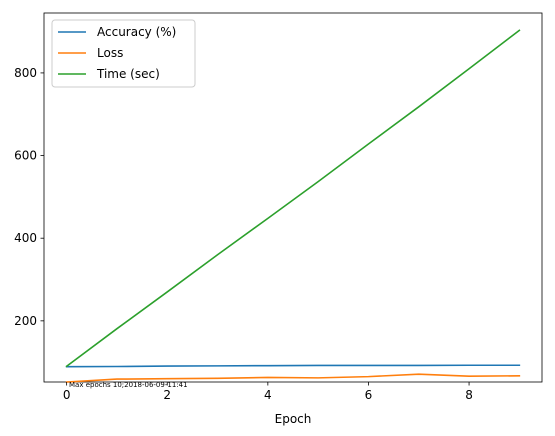  I want to click on y-tick-label: 800, so click(25, 73).